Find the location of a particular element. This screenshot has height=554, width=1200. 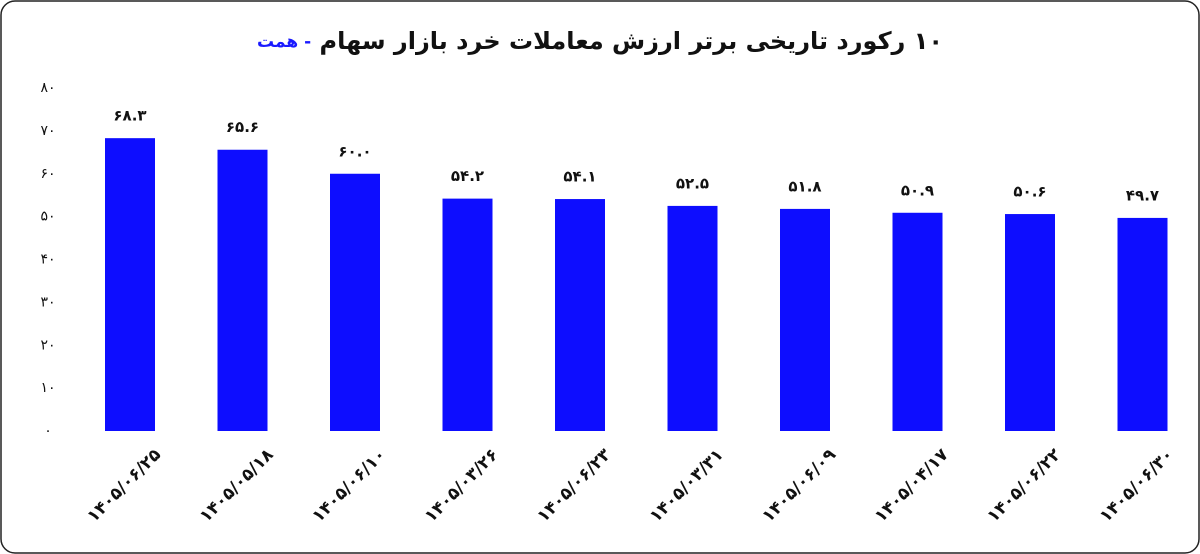

y-tick-label: ۵۰ is located at coordinates (47, 217).